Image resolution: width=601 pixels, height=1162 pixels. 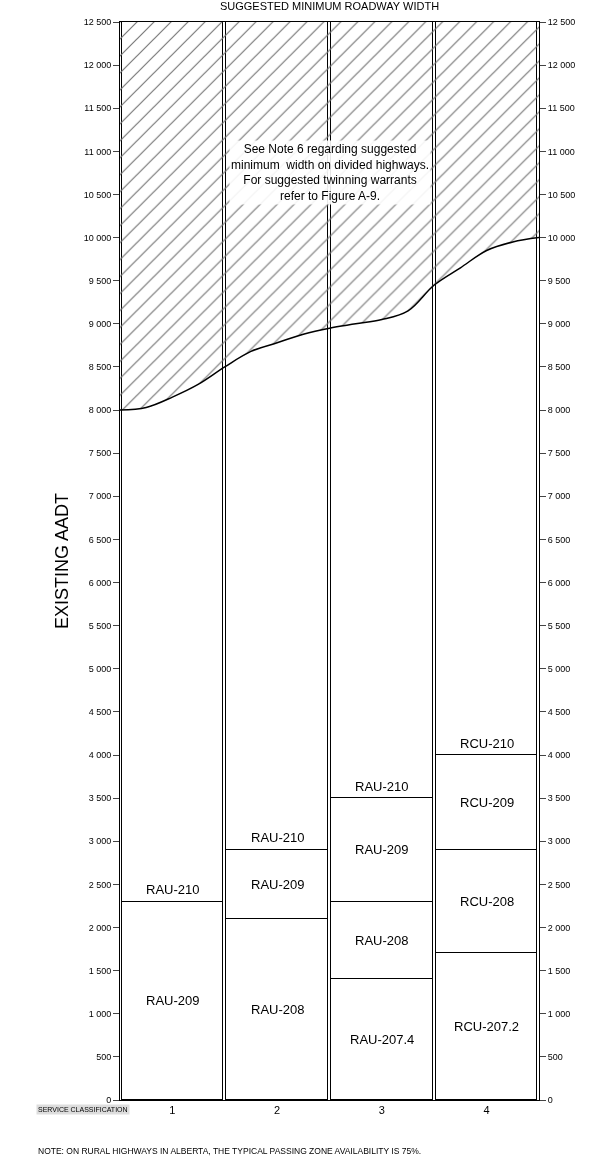 I want to click on y-tick-label: 2 500, so click(x=100, y=884).